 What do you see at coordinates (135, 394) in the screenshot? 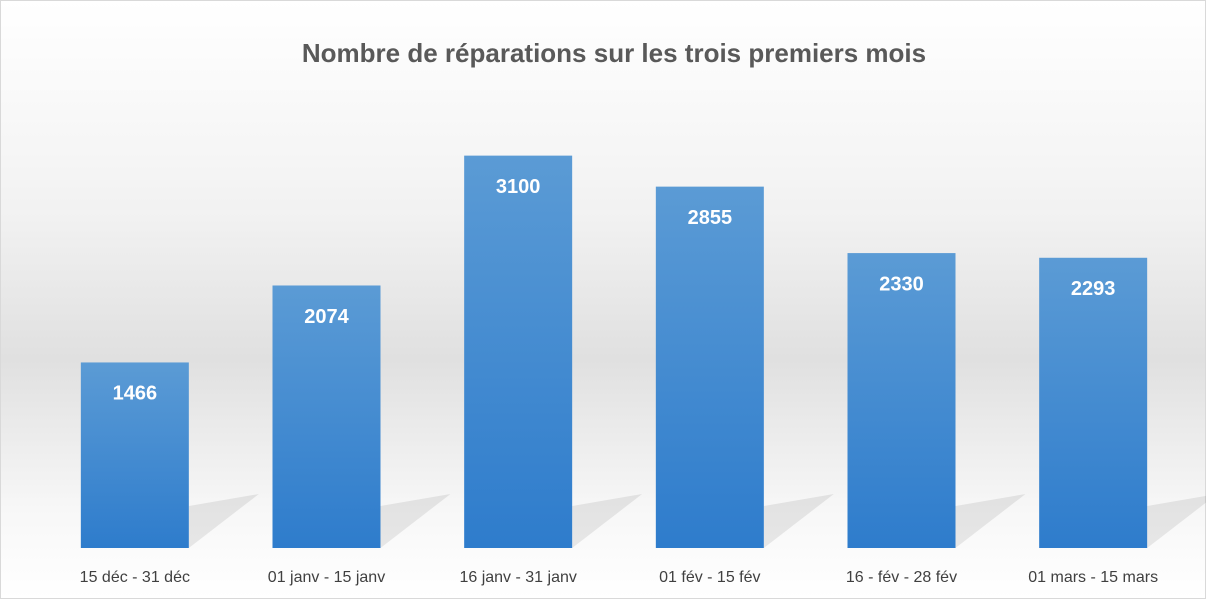
I see `data-label: 1466` at bounding box center [135, 394].